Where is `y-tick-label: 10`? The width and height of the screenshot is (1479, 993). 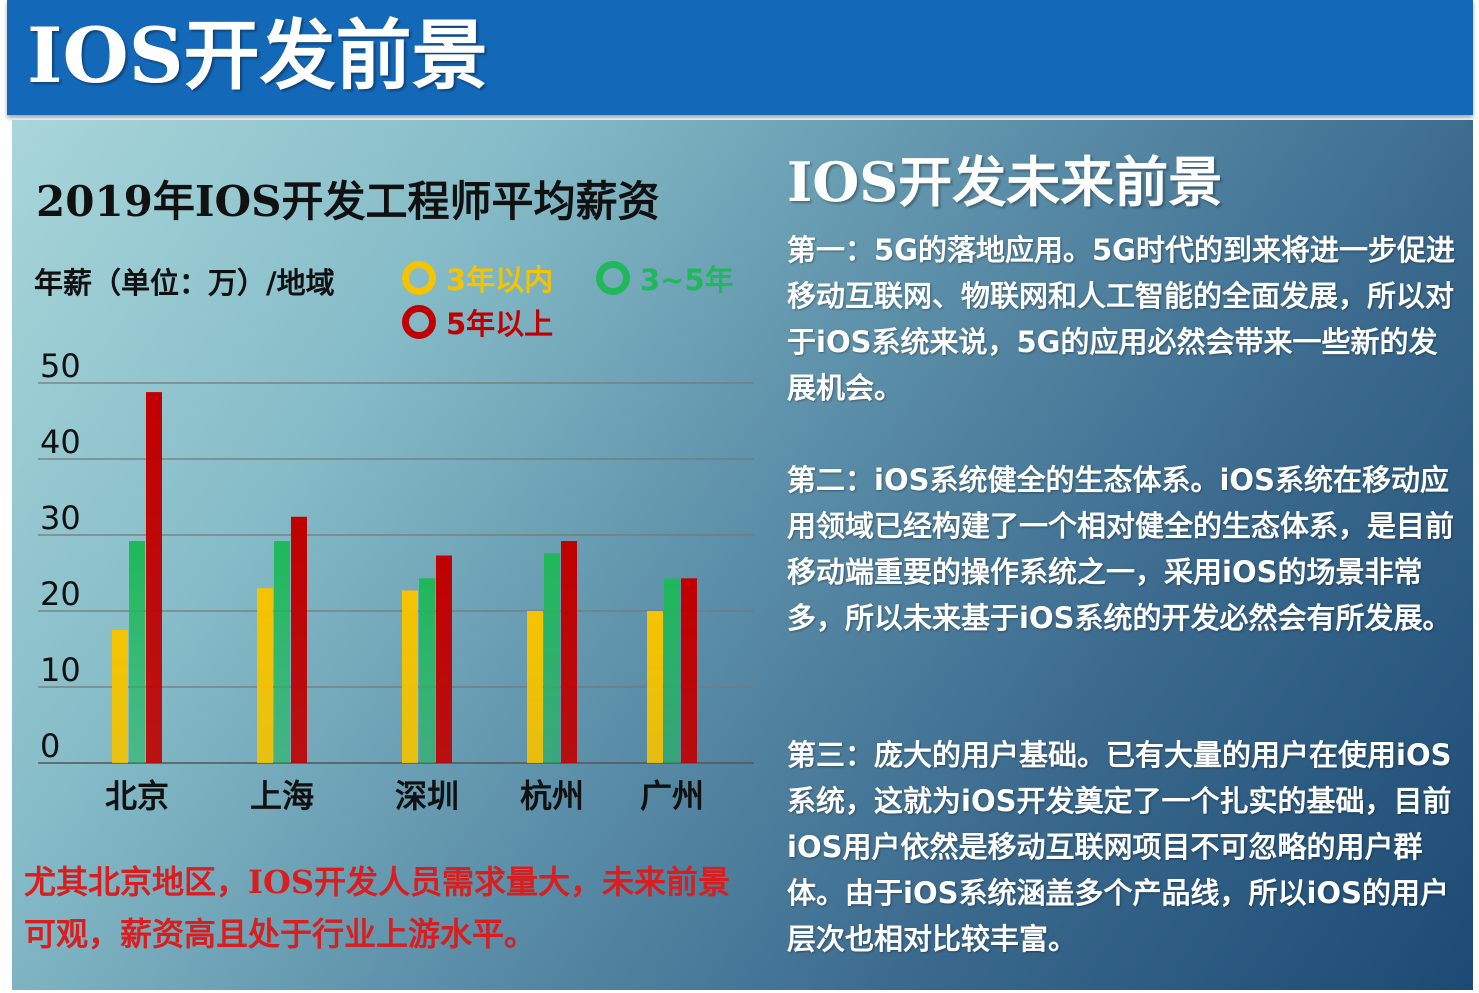
y-tick-label: 10 is located at coordinates (60, 670).